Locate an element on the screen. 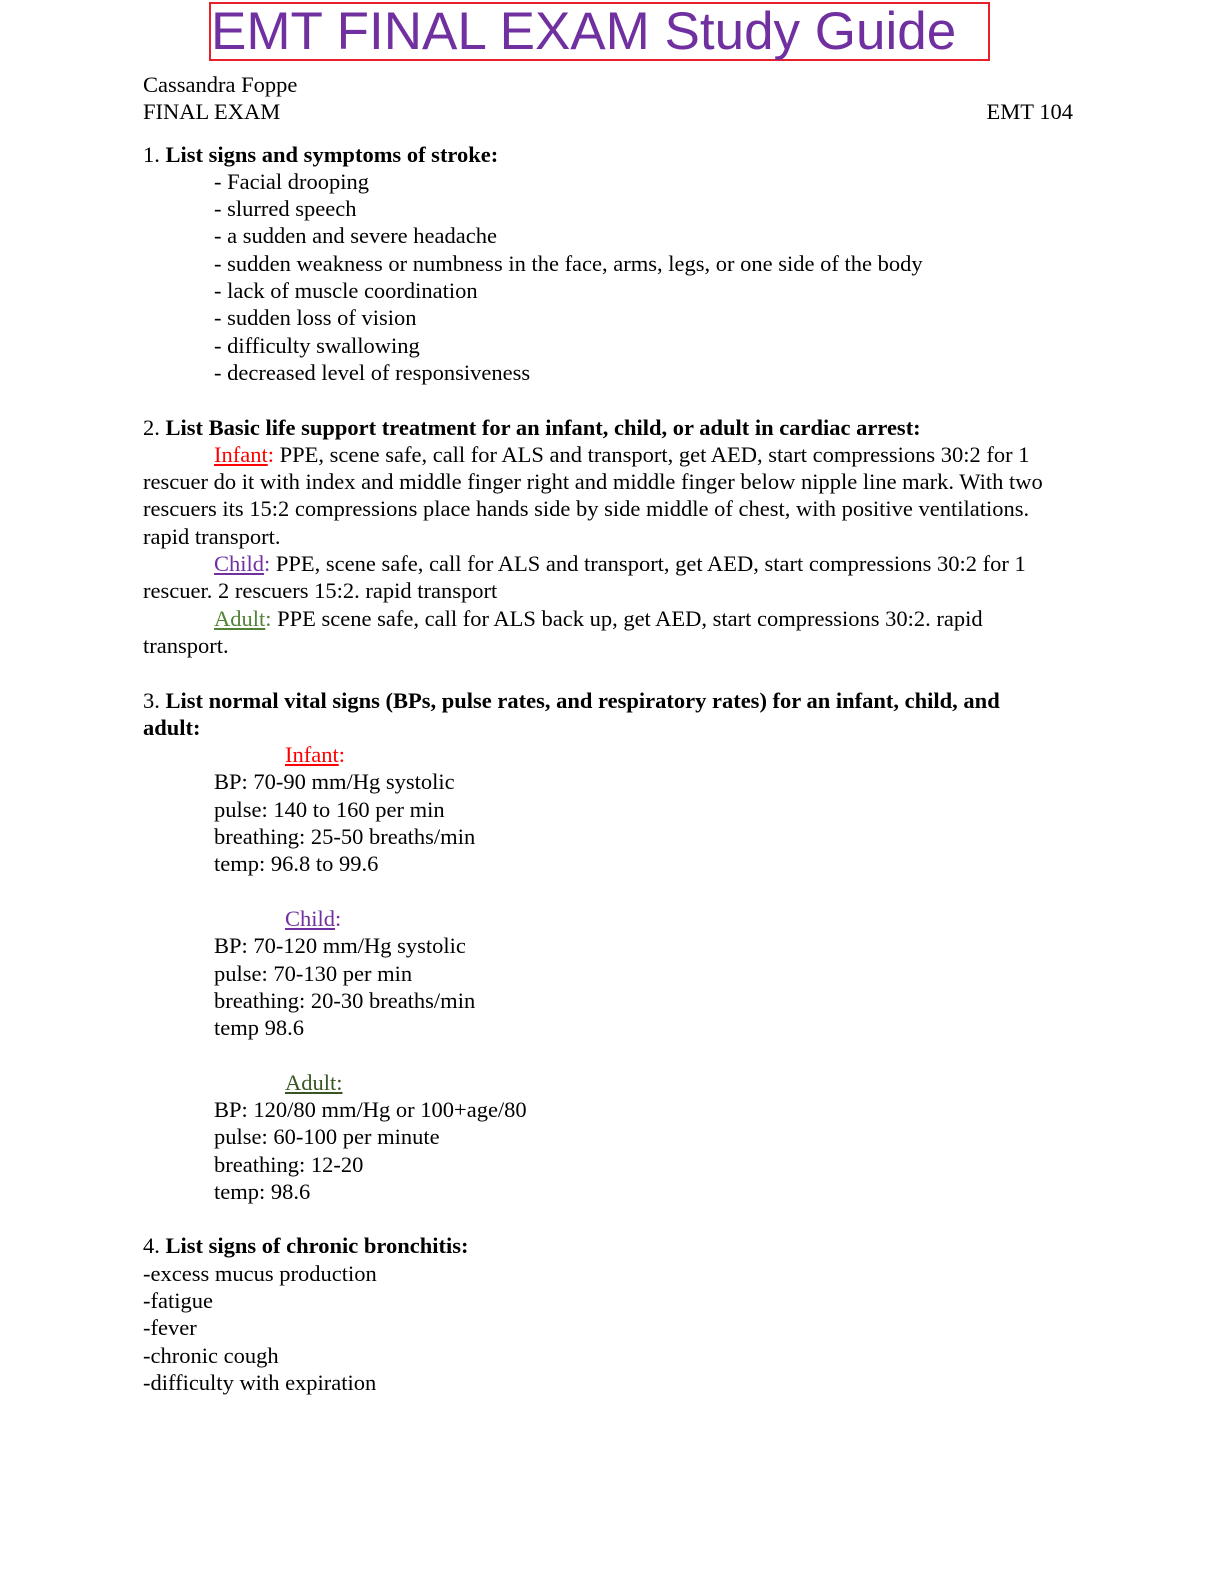 This screenshot has height=1584, width=1224. list-item: - lack of muscle coordination is located at coordinates (346, 291).